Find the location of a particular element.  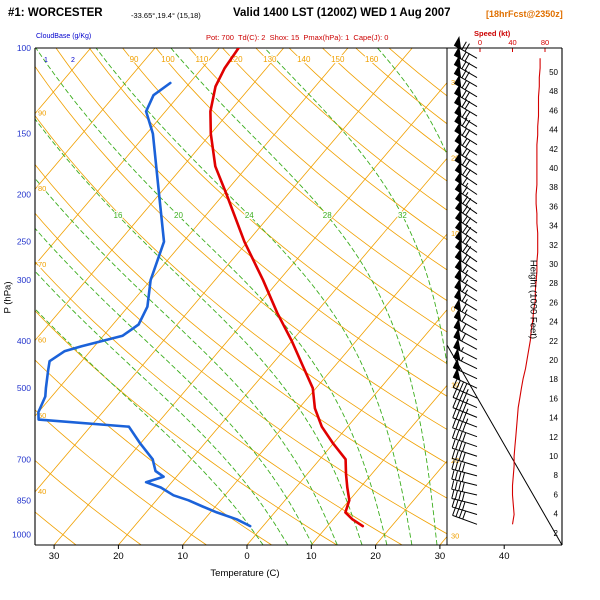

moist-adiabat-label: 24 is located at coordinates (249, 215).